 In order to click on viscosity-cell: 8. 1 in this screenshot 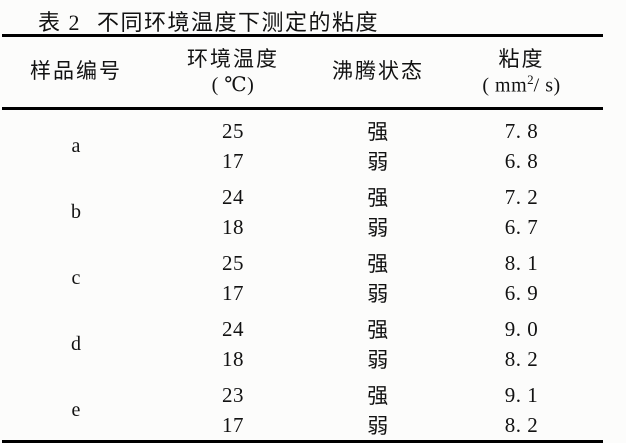, I will do `click(521, 262)`.